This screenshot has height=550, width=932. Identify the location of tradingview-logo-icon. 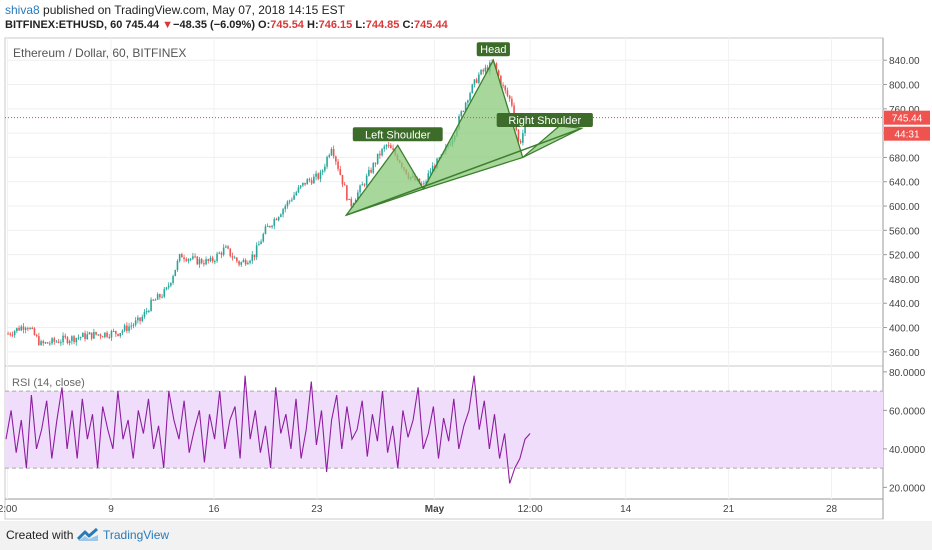
(88, 535).